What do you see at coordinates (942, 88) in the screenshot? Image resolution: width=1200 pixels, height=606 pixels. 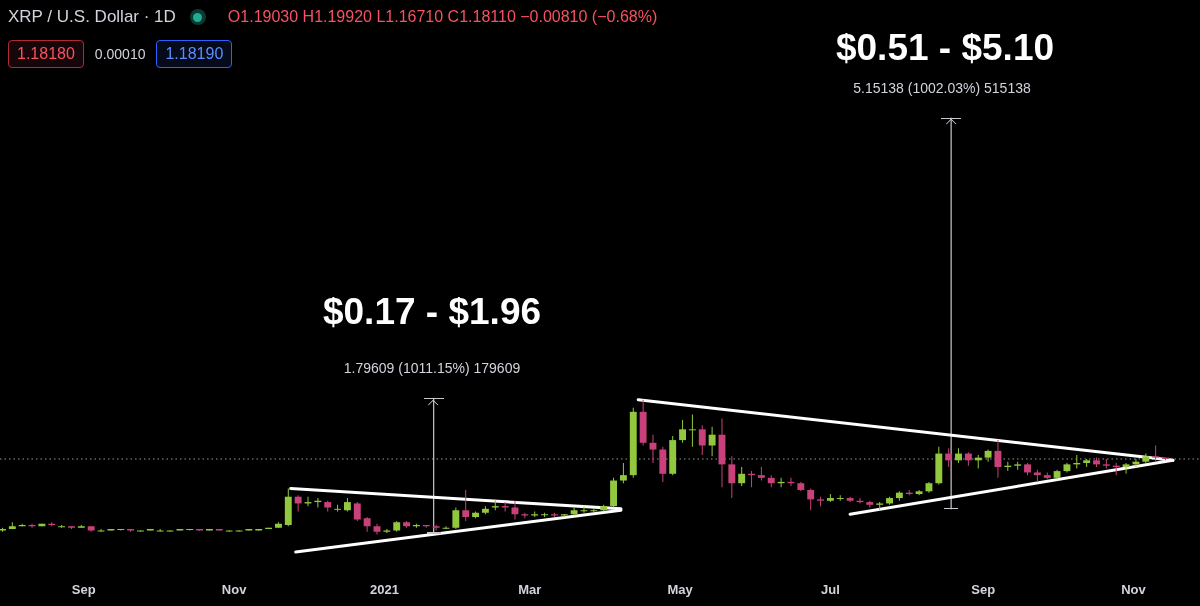 I see `text: 5.15138 (1002.03%) 515138` at bounding box center [942, 88].